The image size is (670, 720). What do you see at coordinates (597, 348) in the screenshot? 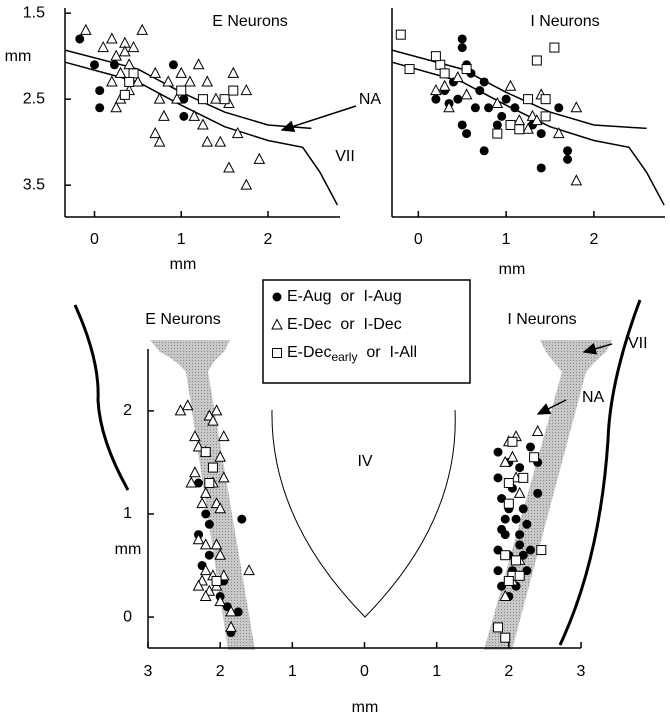
I see `annotation-arrow` at bounding box center [597, 348].